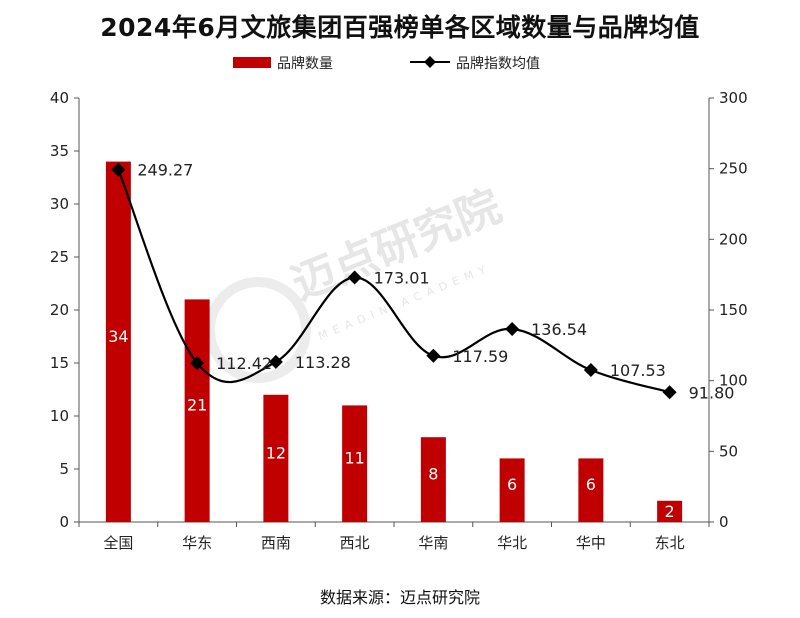 The width and height of the screenshot is (800, 618). I want to click on legend-marker, so click(430, 62).